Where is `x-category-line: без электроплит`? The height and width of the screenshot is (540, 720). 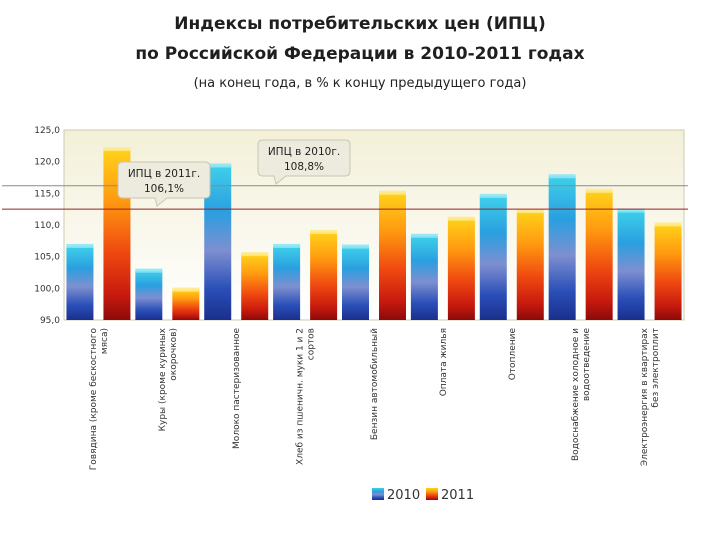 x-category-line: без электроплит is located at coordinates (656, 368).